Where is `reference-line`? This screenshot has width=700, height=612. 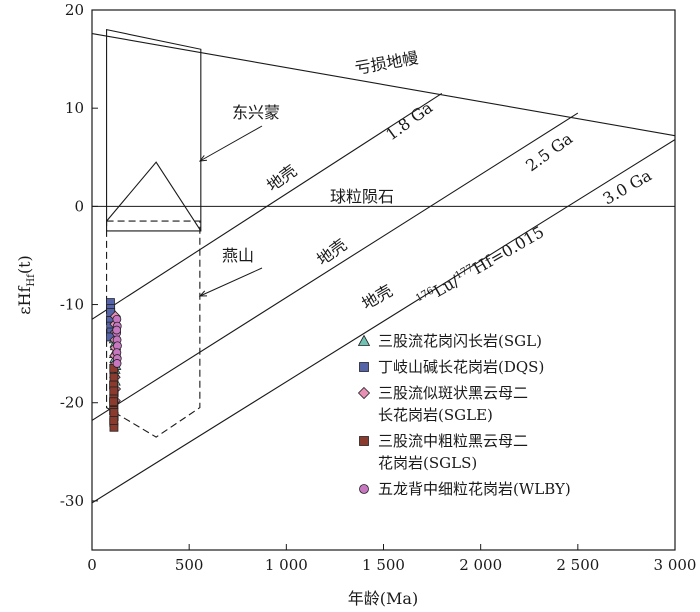 reference-line is located at coordinates (383, 85).